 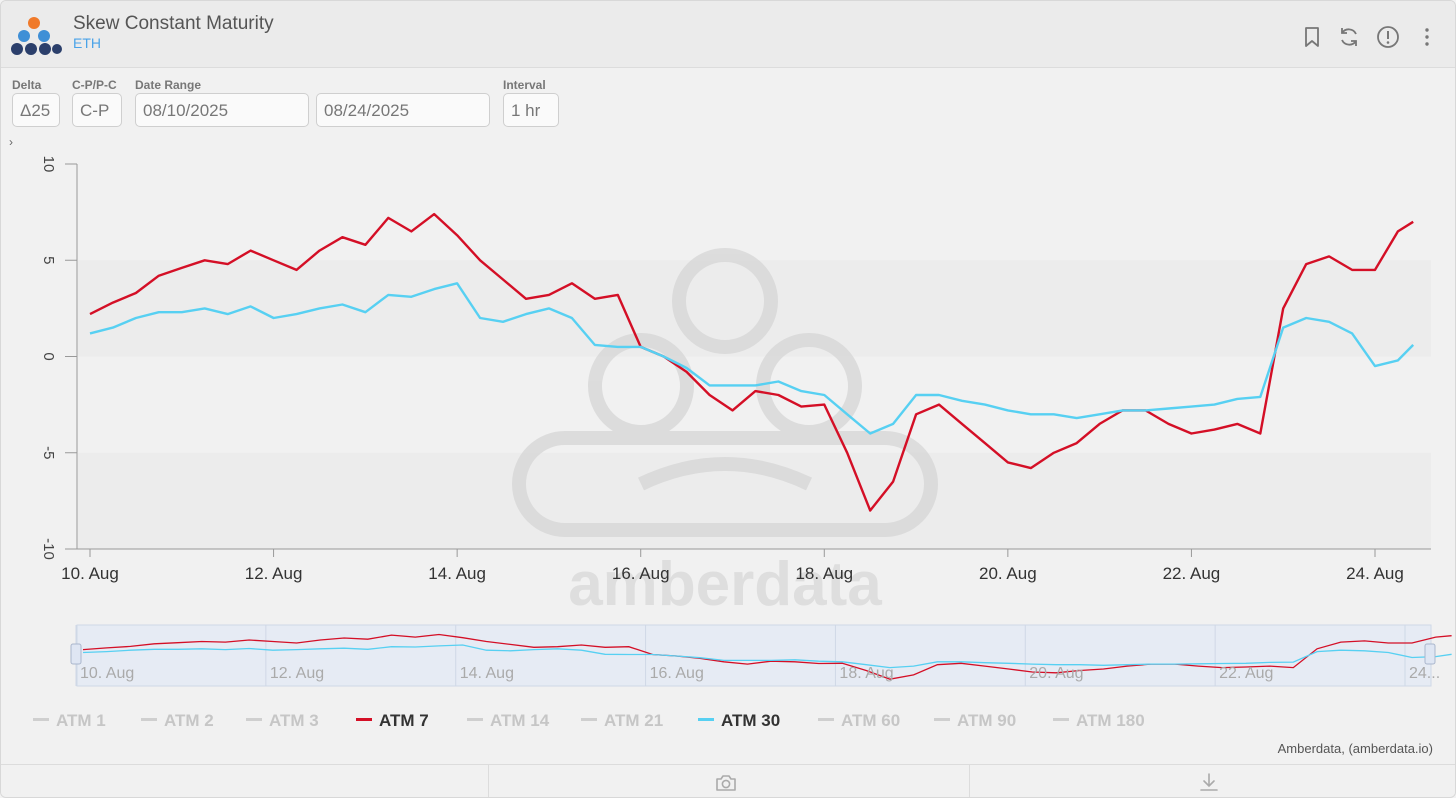 What do you see at coordinates (1312, 37) in the screenshot?
I see `bookmark-icon` at bounding box center [1312, 37].